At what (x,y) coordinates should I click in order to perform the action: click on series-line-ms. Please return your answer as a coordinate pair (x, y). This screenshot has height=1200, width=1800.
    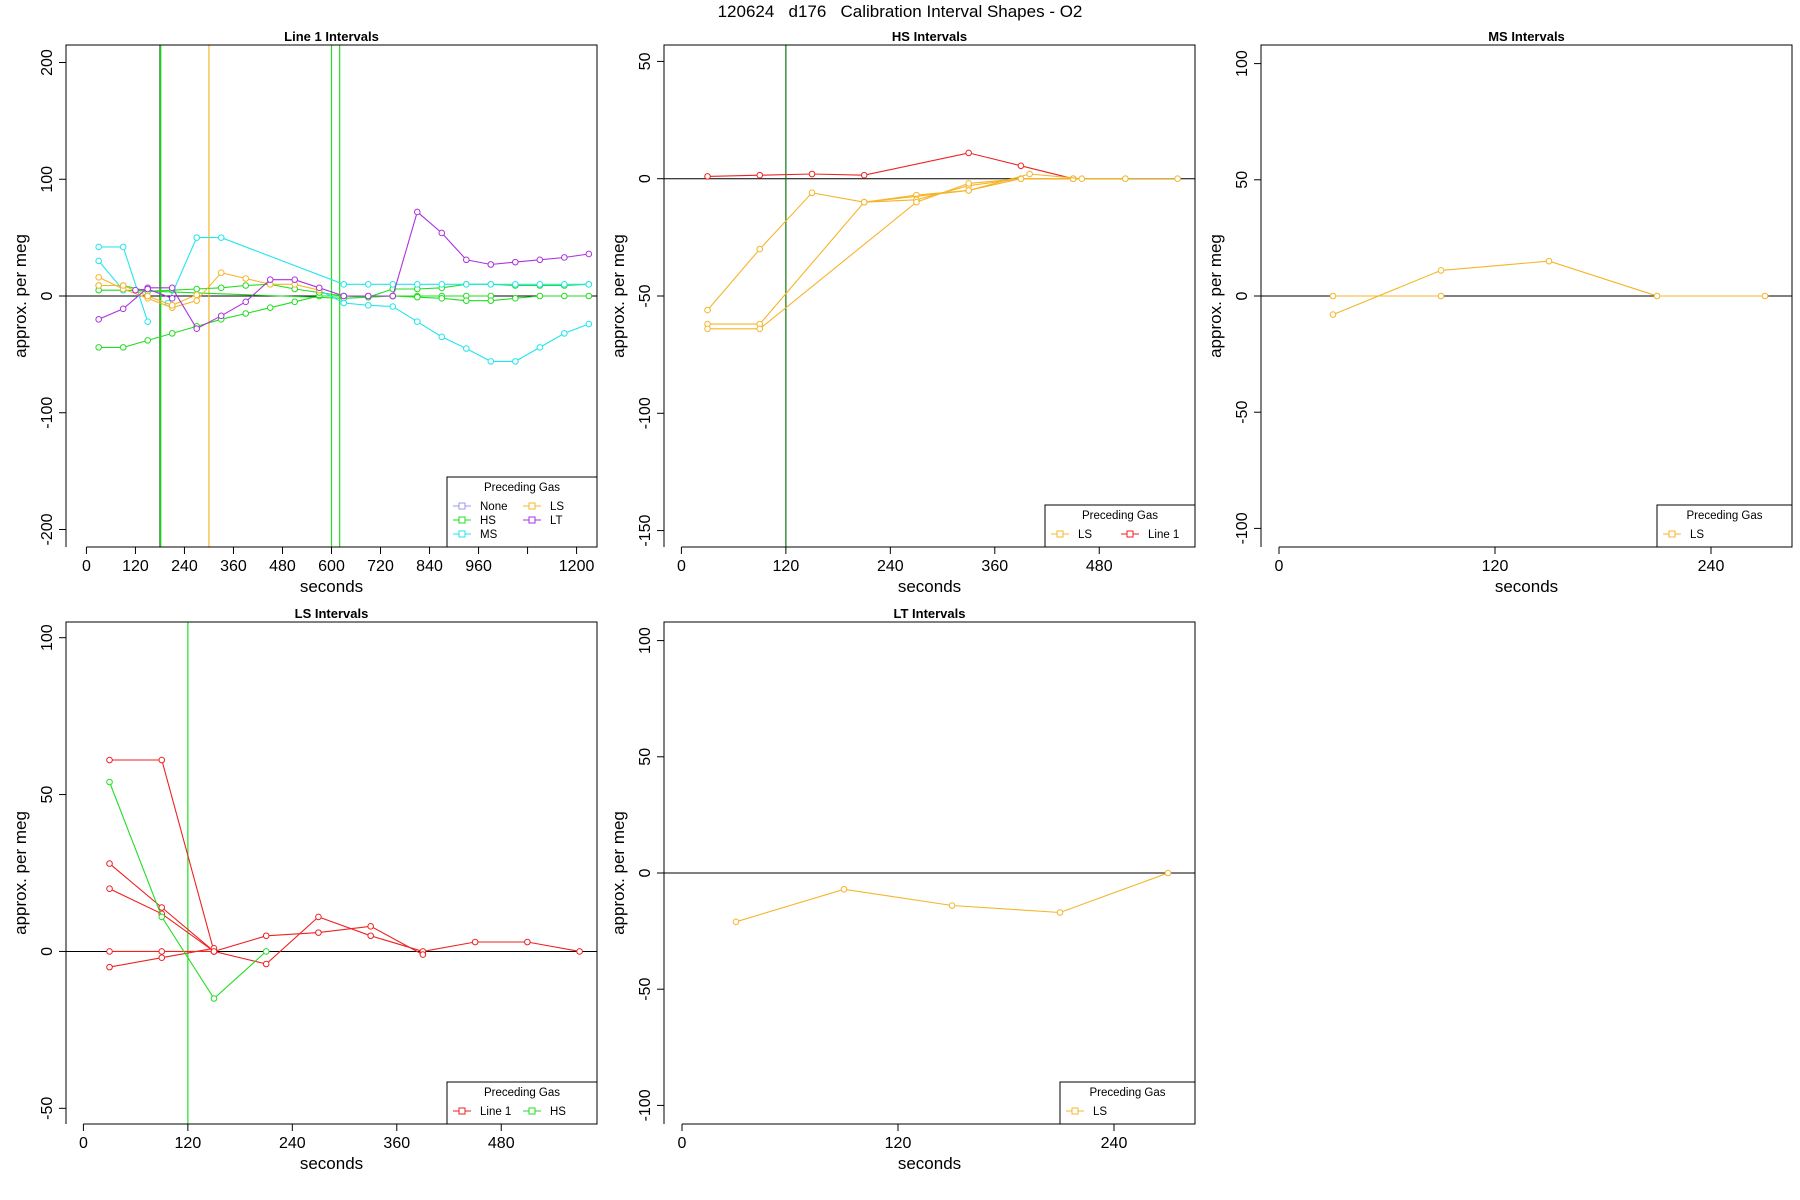
    Looking at the image, I should click on (453, 325).